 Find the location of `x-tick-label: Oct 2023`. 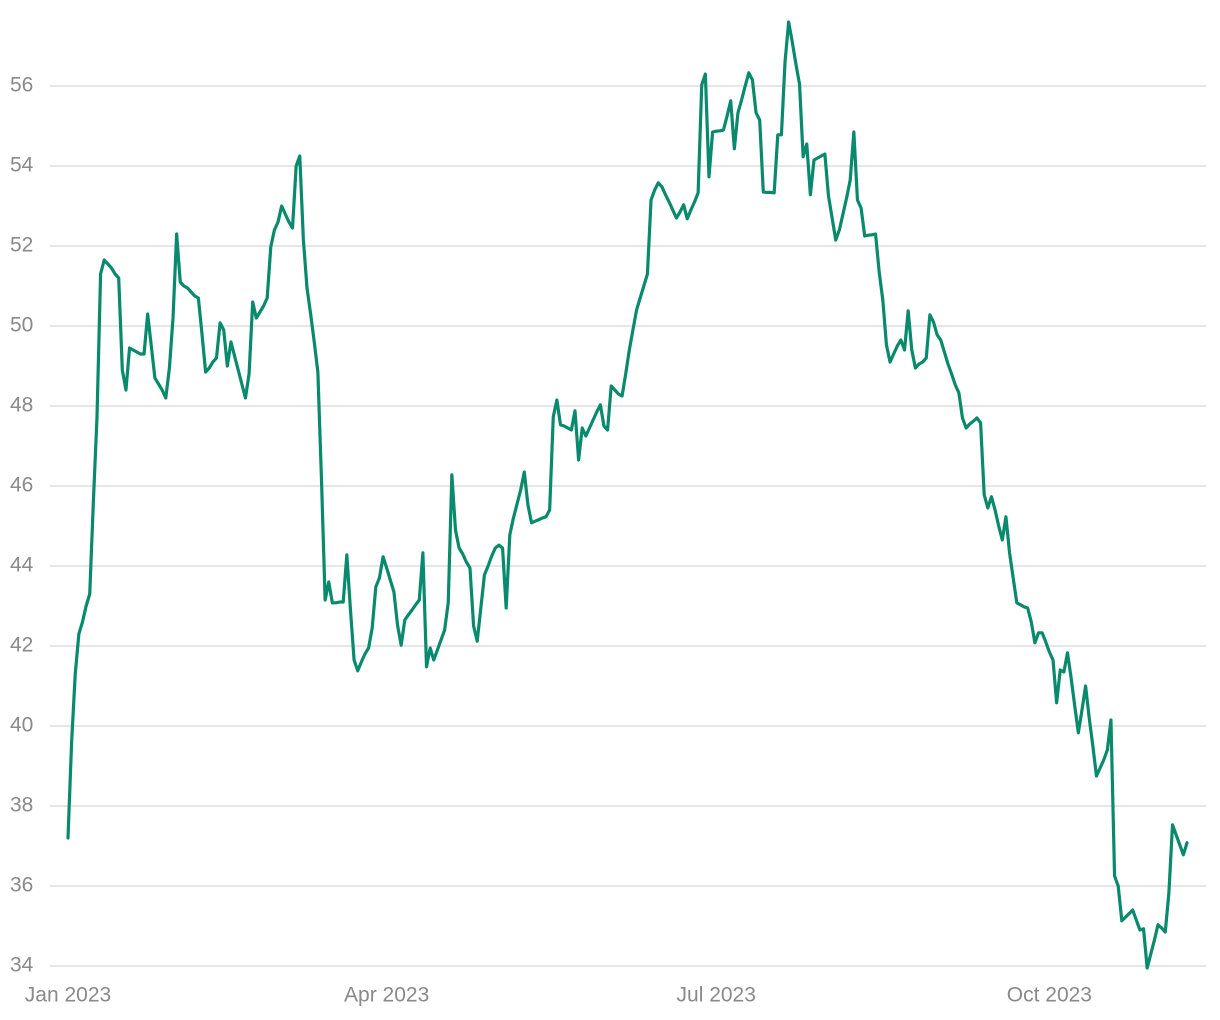

x-tick-label: Oct 2023 is located at coordinates (1049, 995).